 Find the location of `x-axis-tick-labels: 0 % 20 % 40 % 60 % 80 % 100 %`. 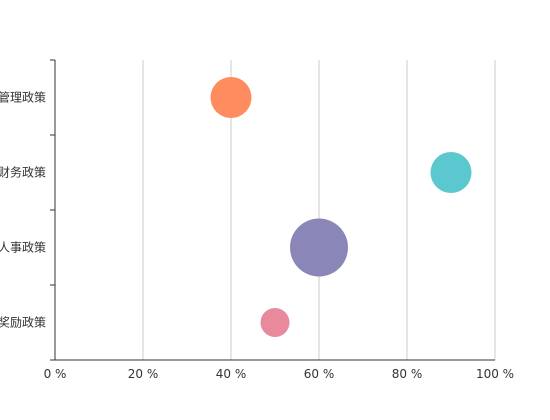

x-axis-tick-labels: 0 % 20 % 40 % 60 % 80 % 100 % is located at coordinates (279, 374).